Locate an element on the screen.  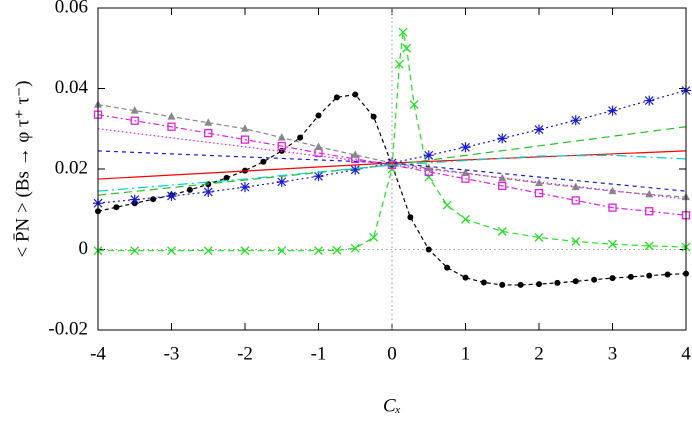
y-tick-label: -0.02 is located at coordinates (68, 328).